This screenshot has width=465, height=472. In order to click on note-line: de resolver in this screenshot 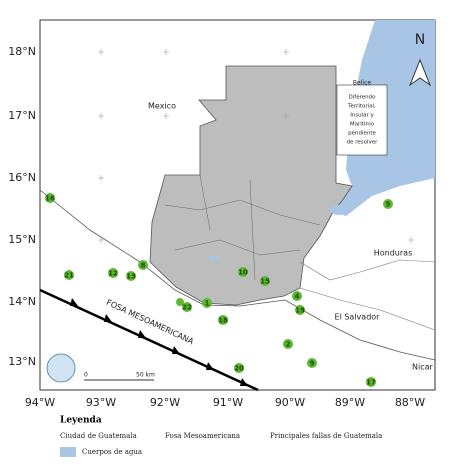, I will do `click(363, 143)`.